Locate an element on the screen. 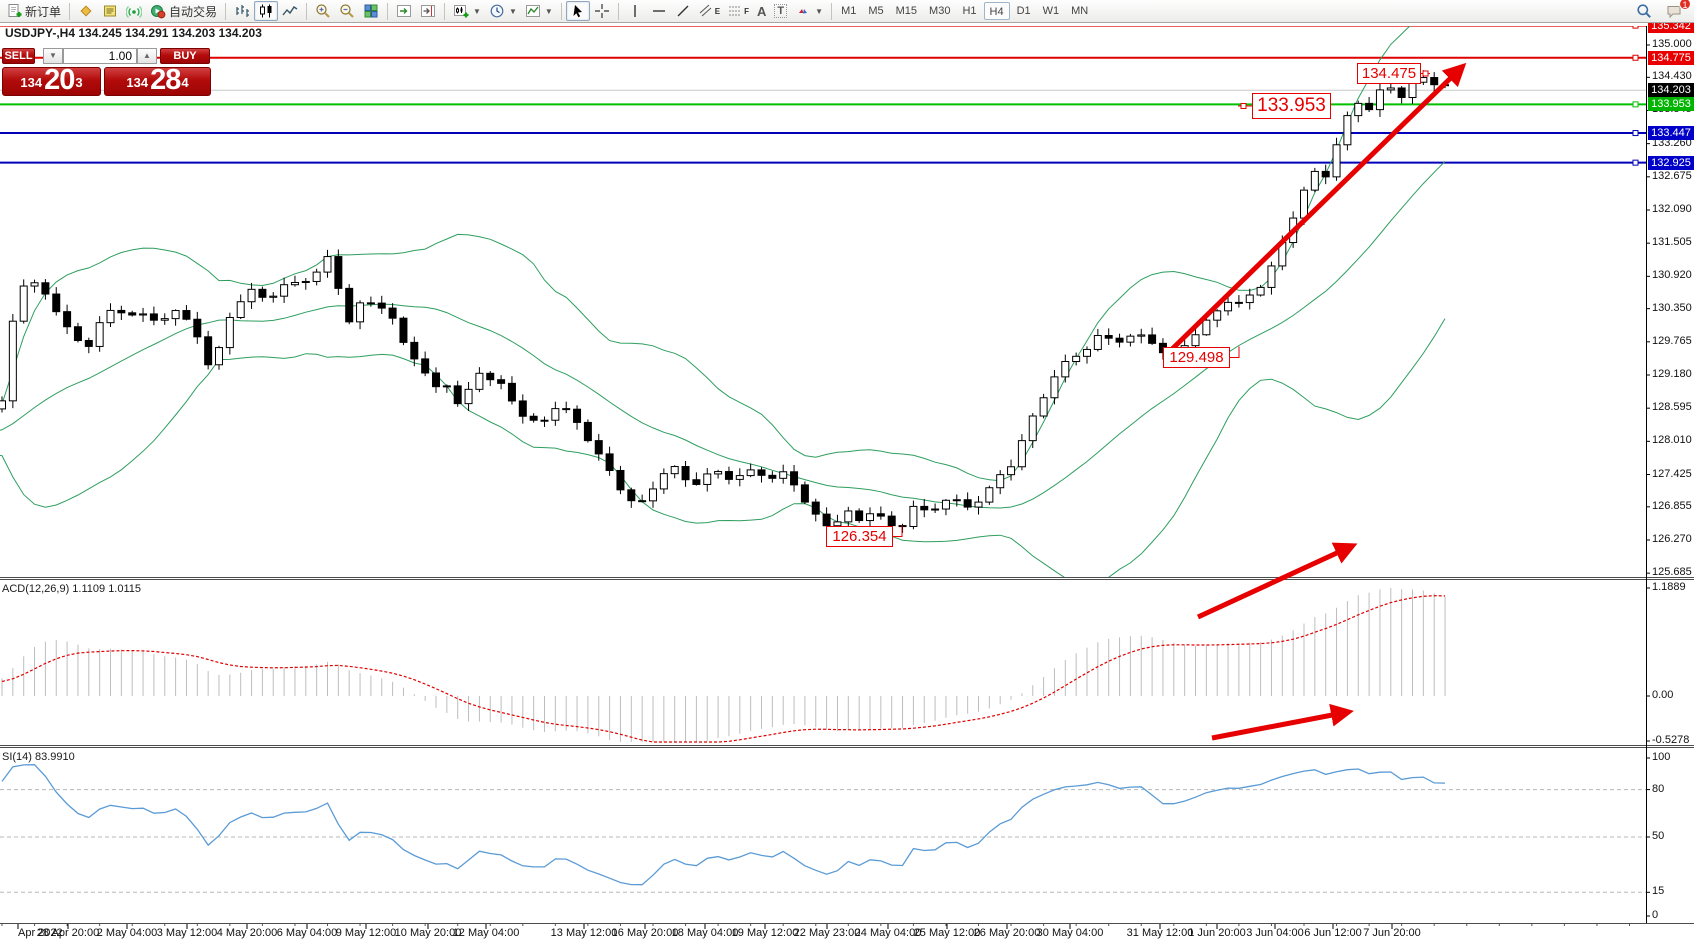 Image resolution: width=1694 pixels, height=943 pixels. zoom-out-button is located at coordinates (347, 11).